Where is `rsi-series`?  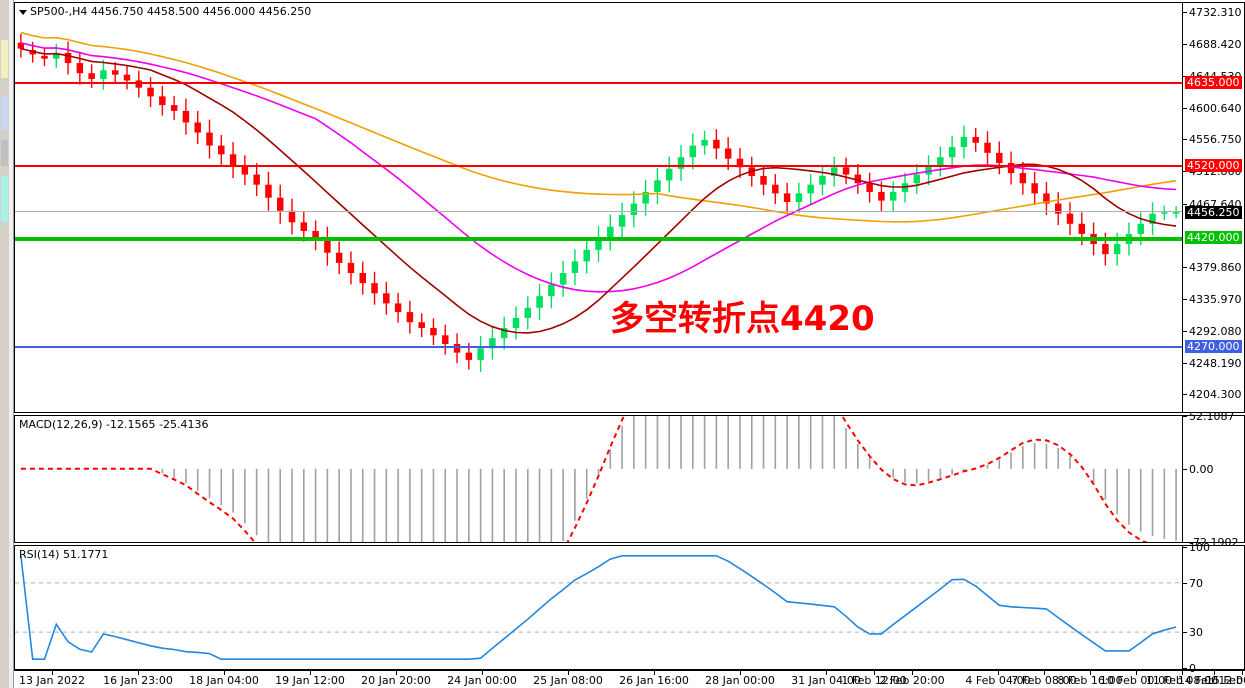
rsi-series is located at coordinates (598, 607).